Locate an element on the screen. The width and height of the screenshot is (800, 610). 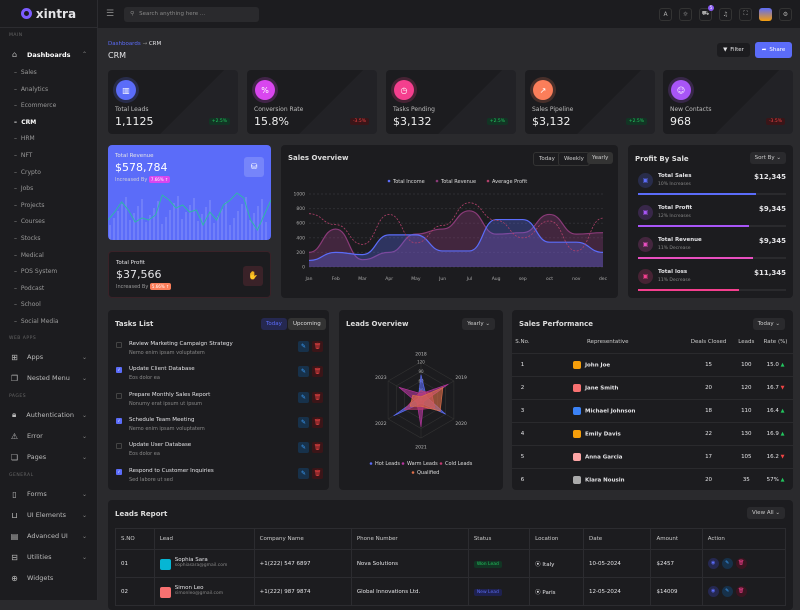
period-dropdown: Today ⌄ is located at coordinates (768, 324).